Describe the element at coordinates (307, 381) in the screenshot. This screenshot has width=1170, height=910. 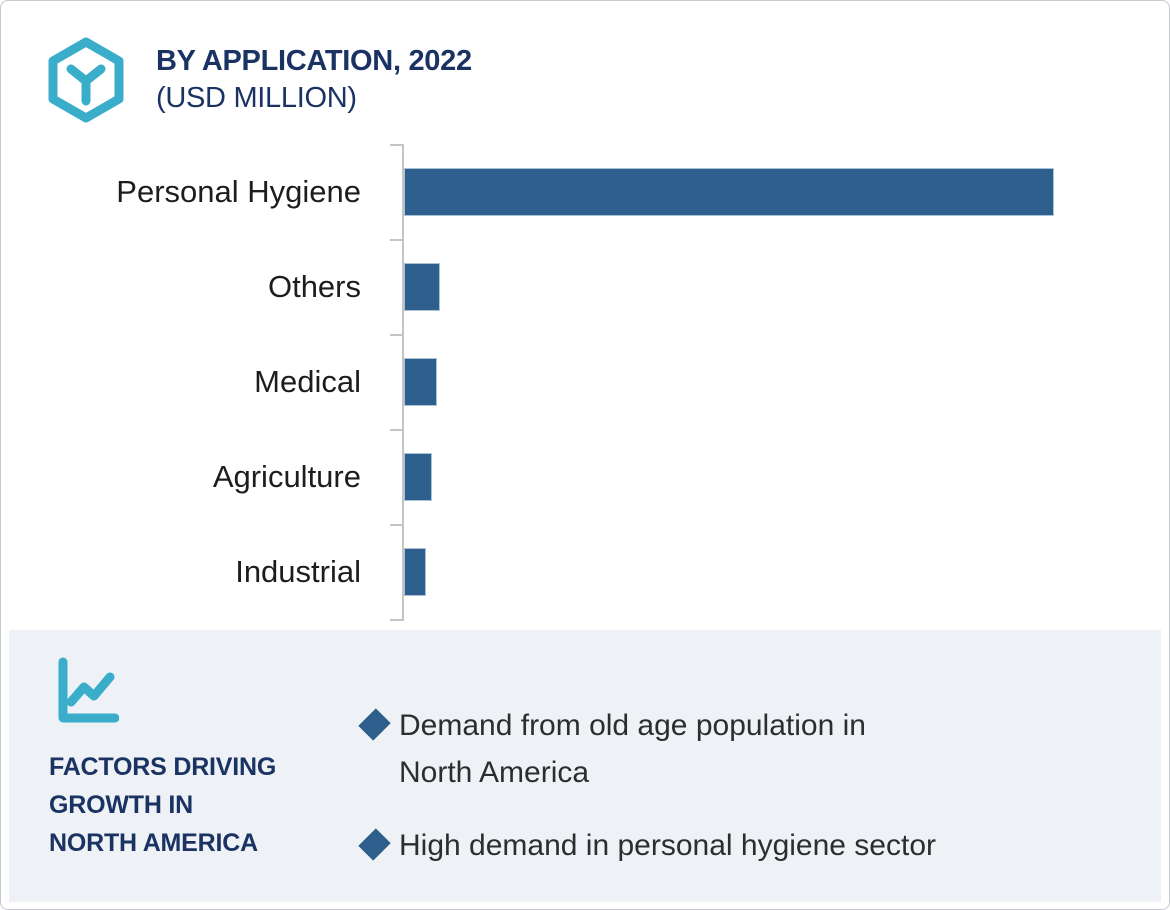
I see `category-label: Medical` at that location.